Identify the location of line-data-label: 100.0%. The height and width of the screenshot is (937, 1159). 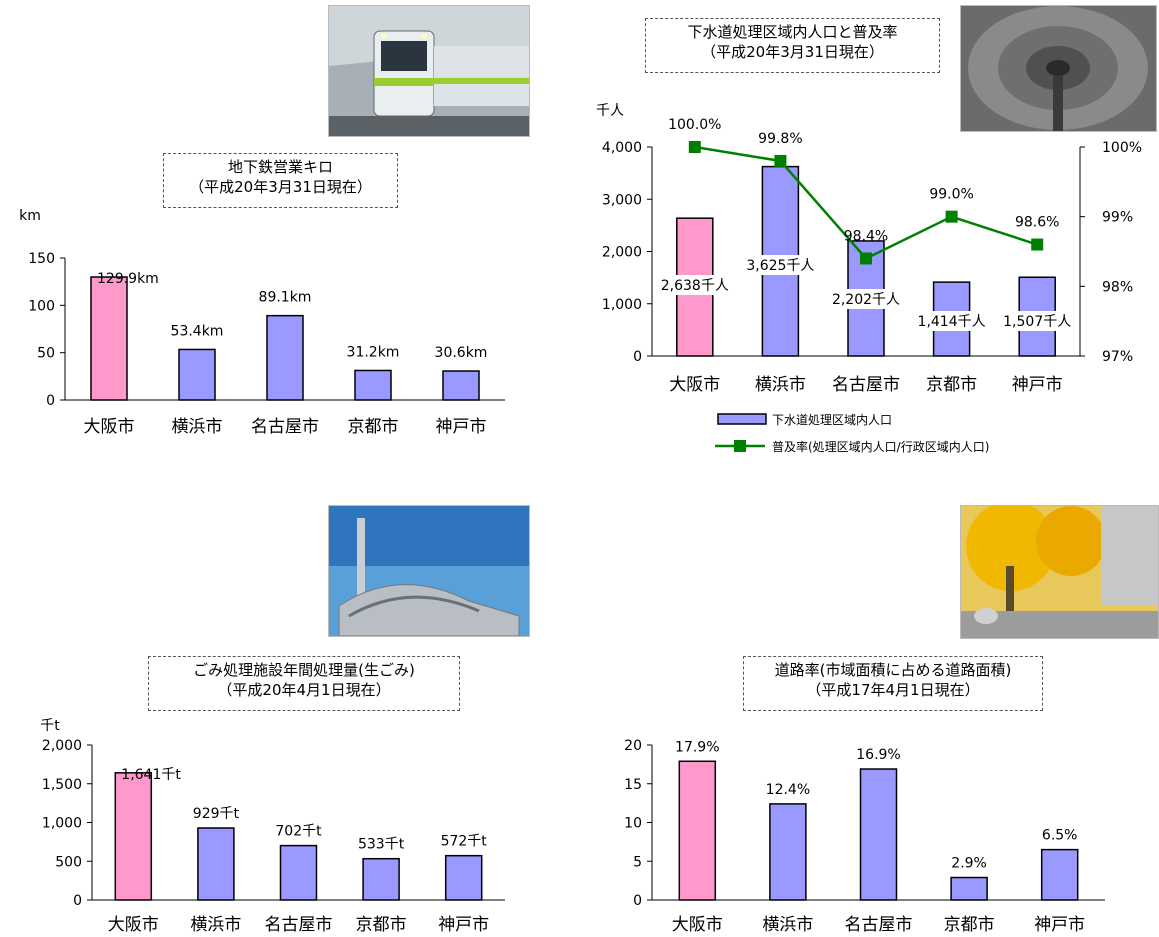
(694, 125).